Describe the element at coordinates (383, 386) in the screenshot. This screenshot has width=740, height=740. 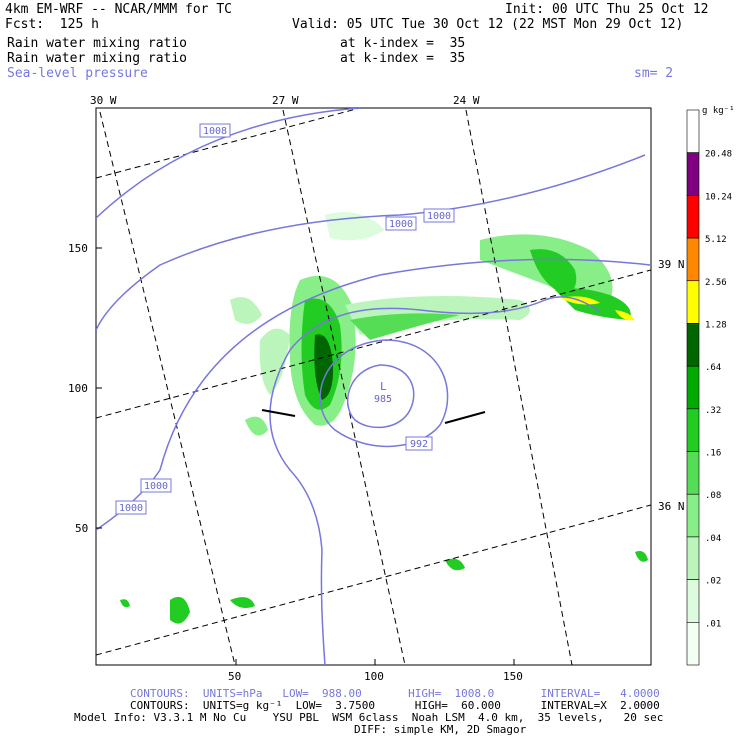
I see `low-symbol: L` at that location.